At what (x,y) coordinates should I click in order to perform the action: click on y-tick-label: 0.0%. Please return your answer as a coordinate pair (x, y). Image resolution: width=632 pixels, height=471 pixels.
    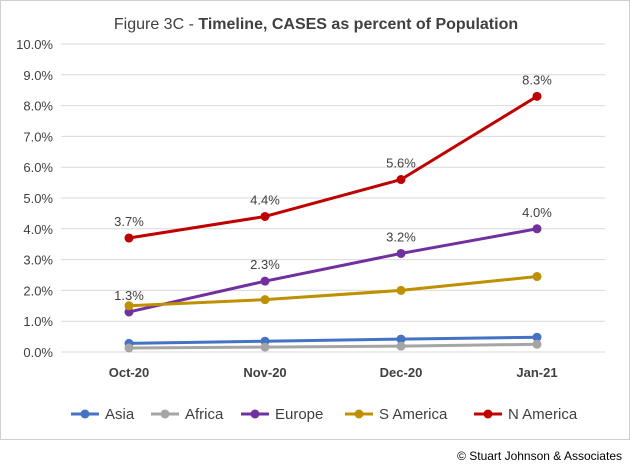
    Looking at the image, I should click on (38, 352).